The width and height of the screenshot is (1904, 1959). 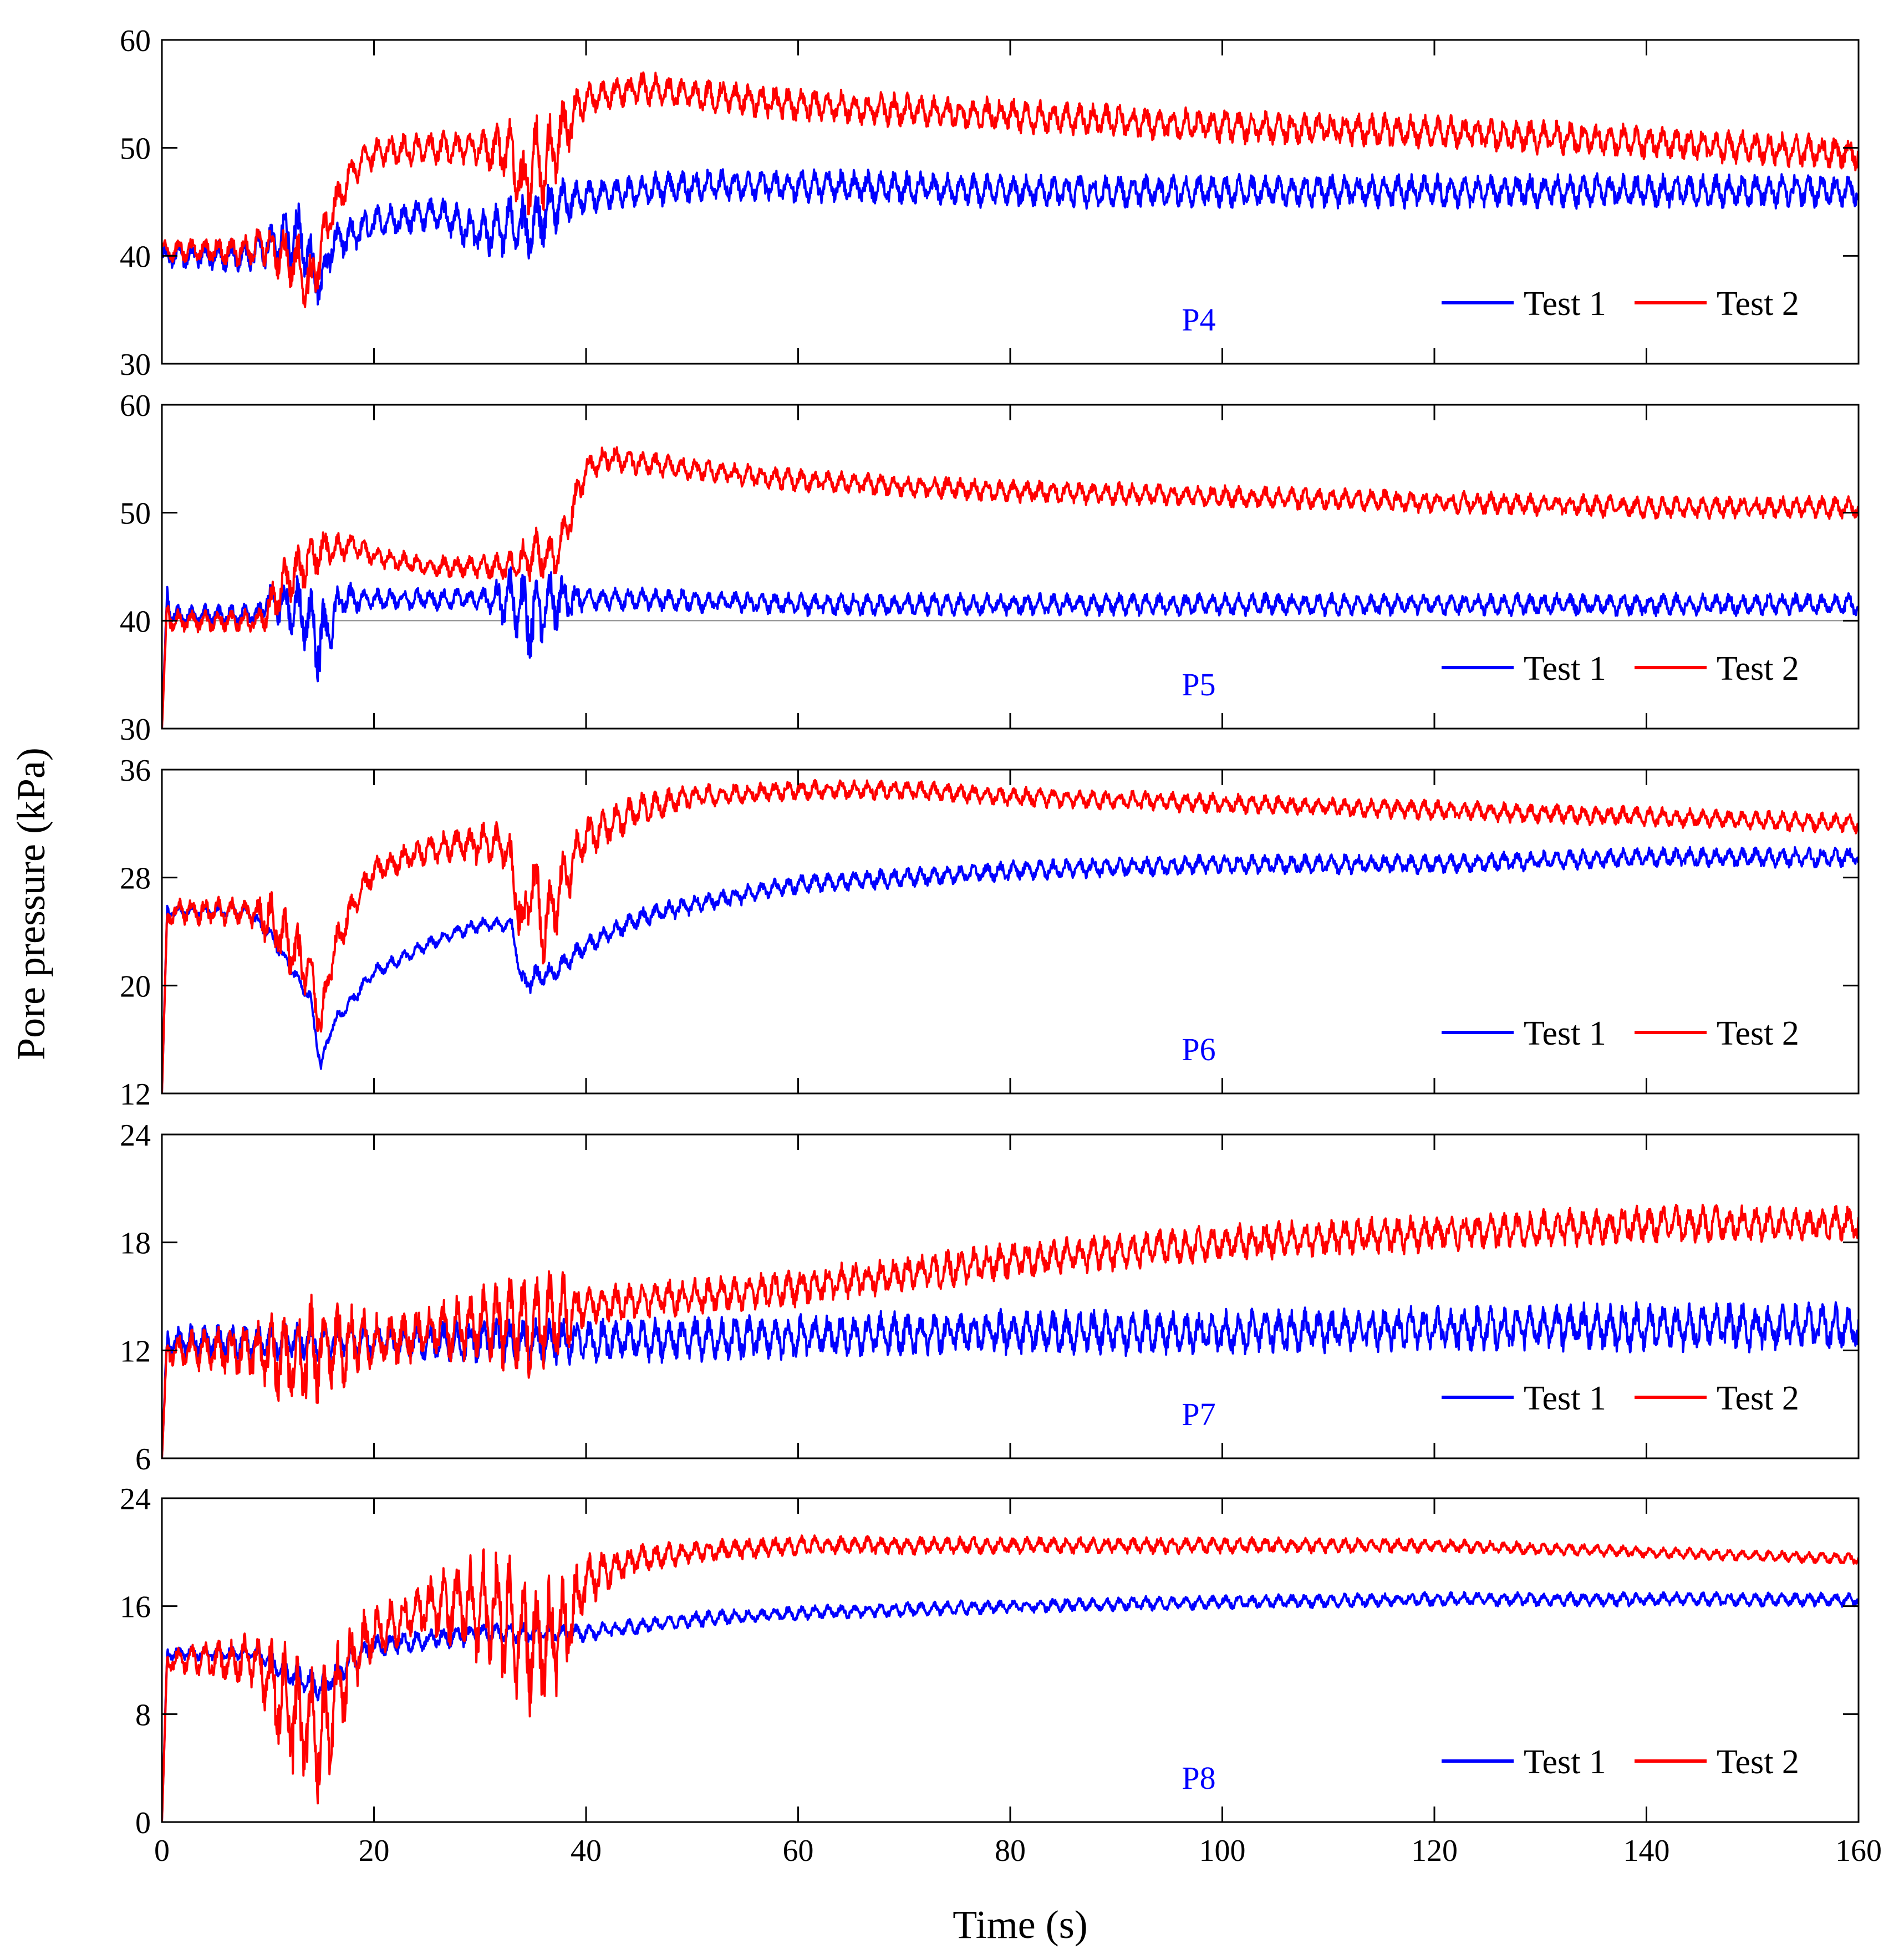 What do you see at coordinates (136, 730) in the screenshot?
I see `p5-y-tick-label: 30` at bounding box center [136, 730].